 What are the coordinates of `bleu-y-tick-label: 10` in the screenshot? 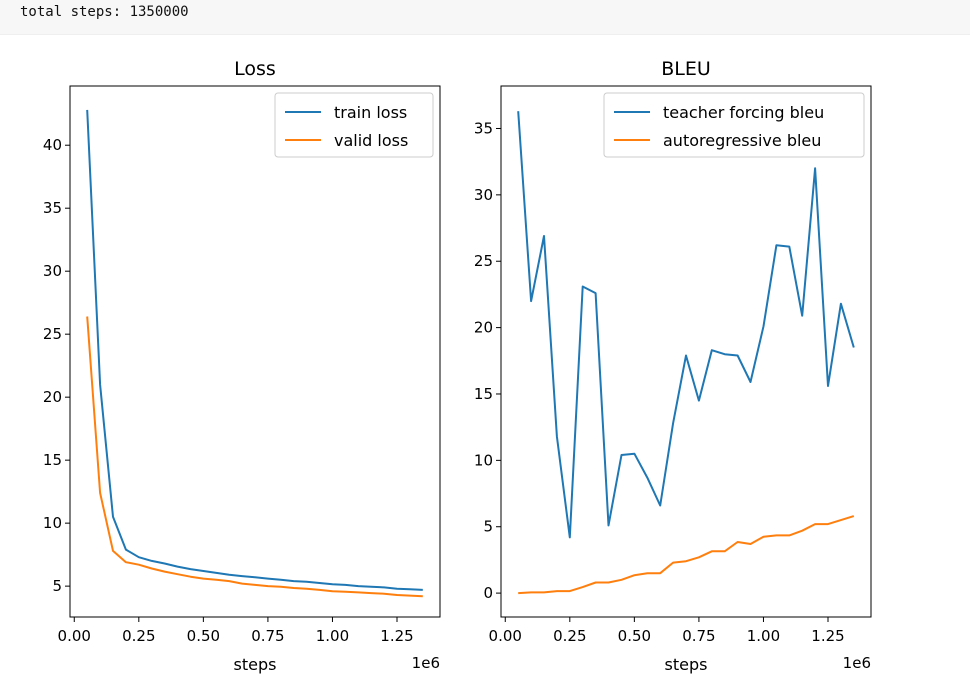 It's located at (483, 460).